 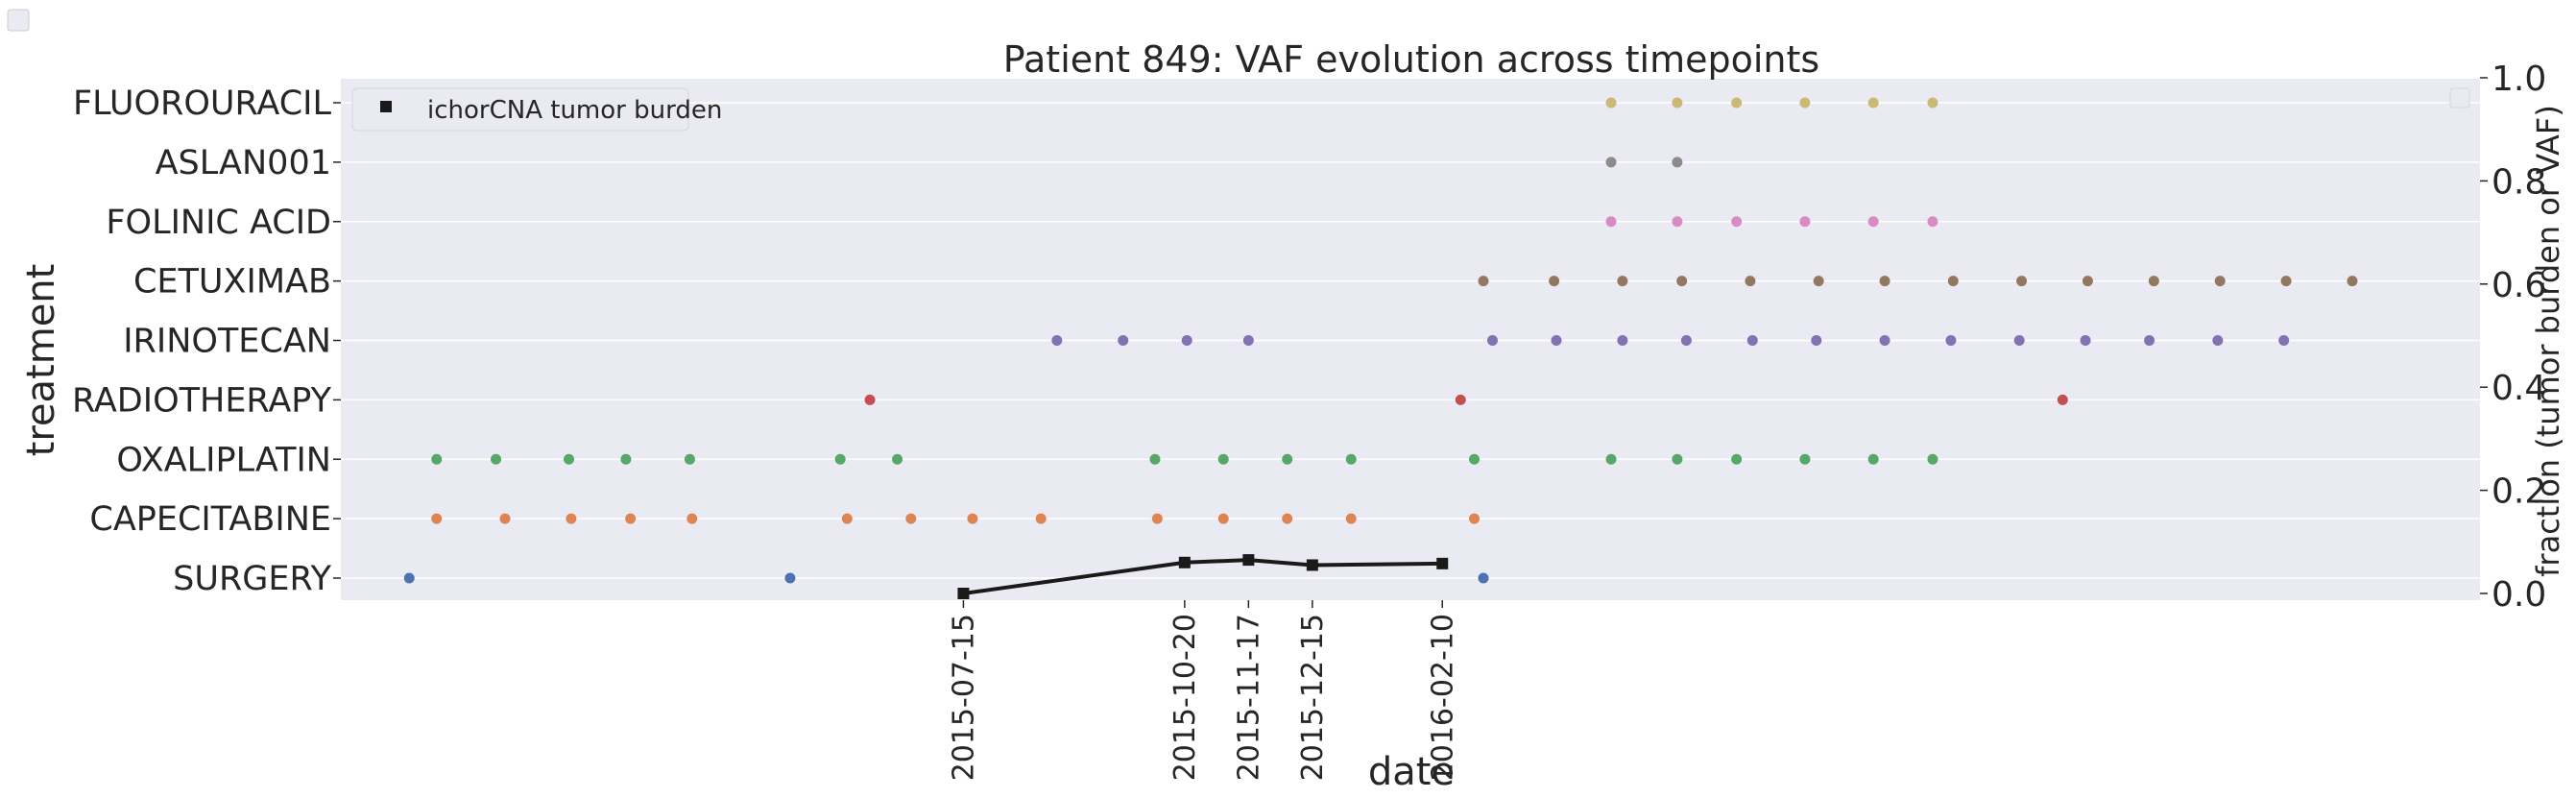 I want to click on right-axis-label: fraction (tumor burden or VAF), so click(x=2548, y=341).